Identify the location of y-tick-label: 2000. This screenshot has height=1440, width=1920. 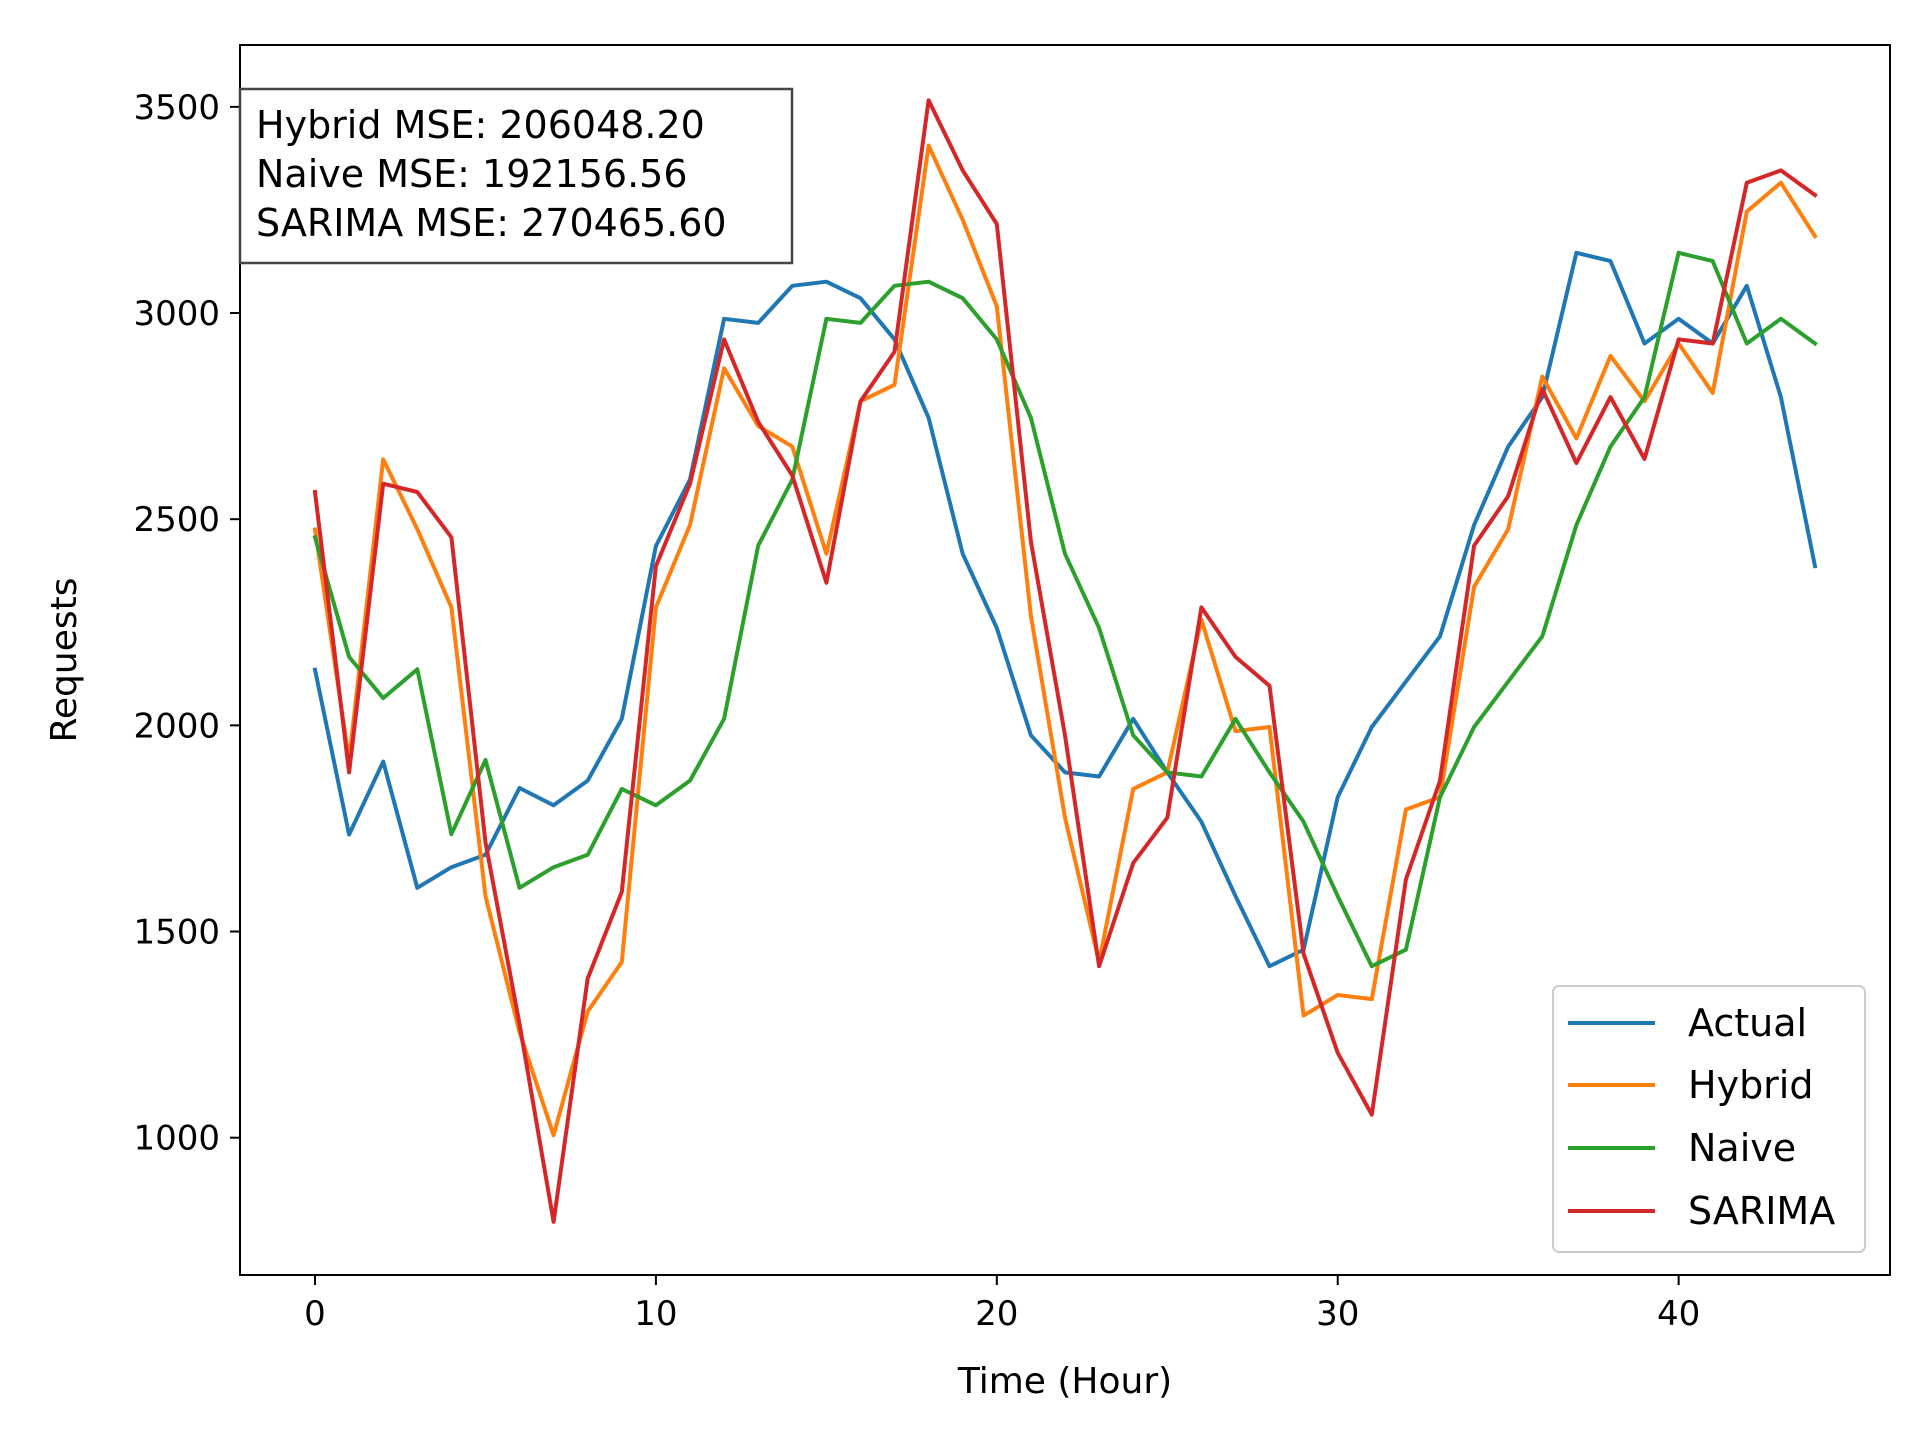
(176, 726).